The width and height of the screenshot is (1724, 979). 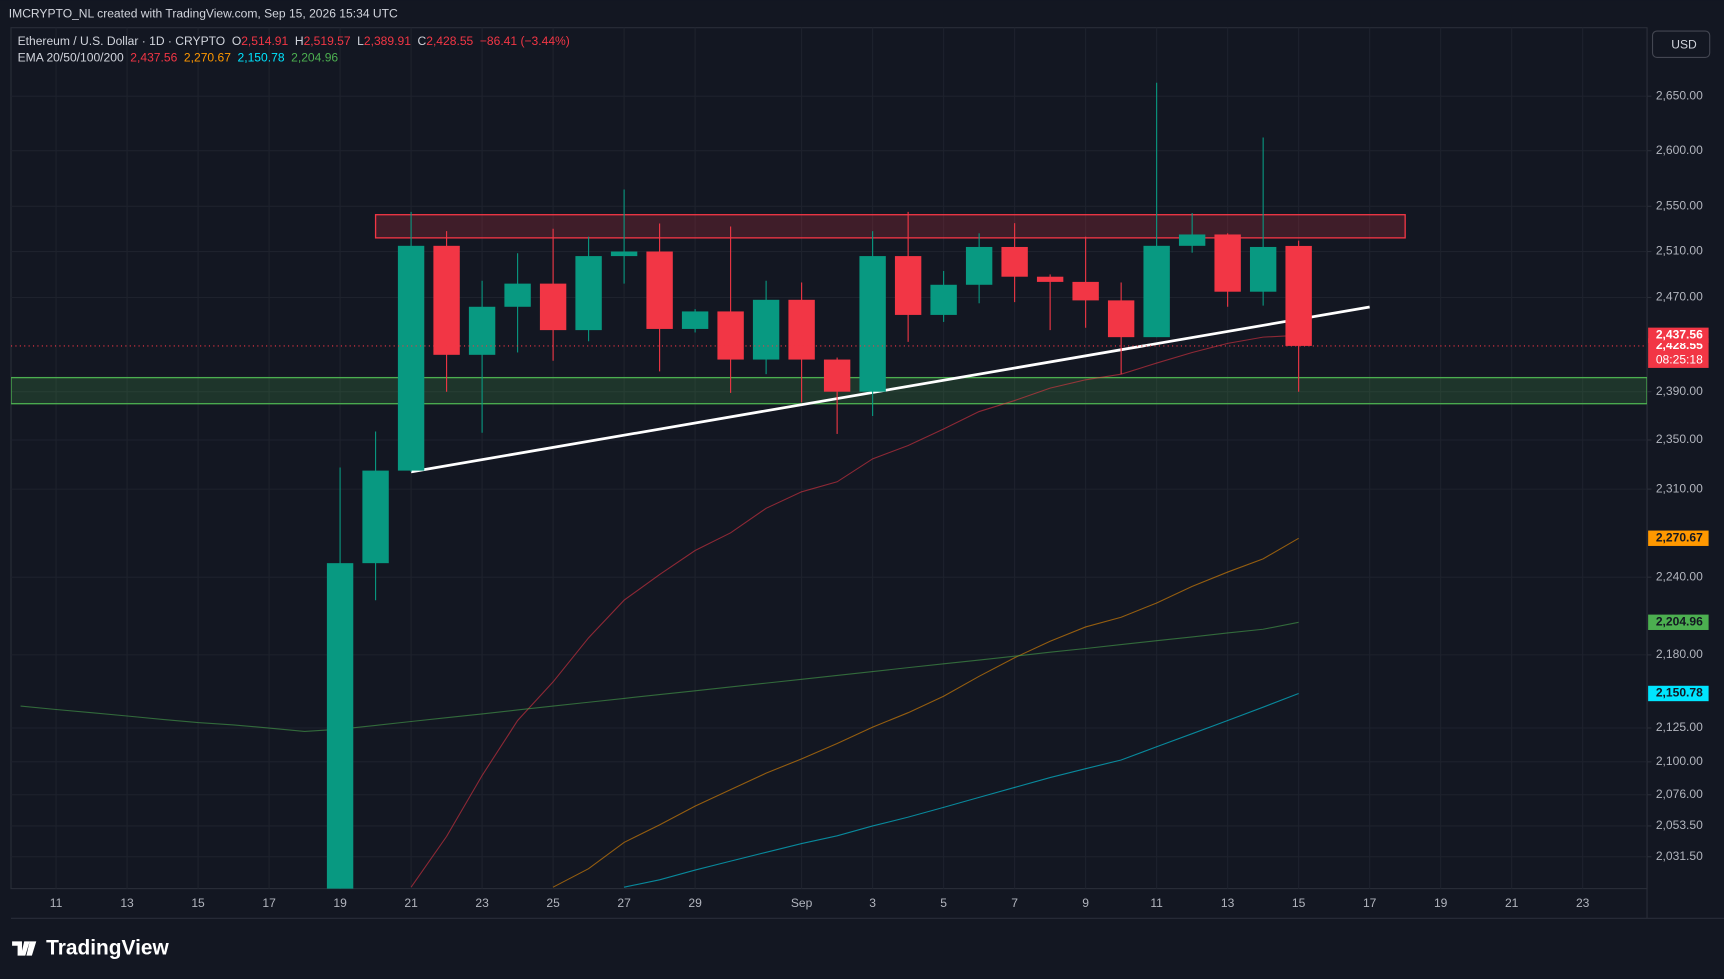 What do you see at coordinates (122, 41) in the screenshot?
I see `symbol: Ethereum / U.S. Dollar · 1D · CRYPTO` at bounding box center [122, 41].